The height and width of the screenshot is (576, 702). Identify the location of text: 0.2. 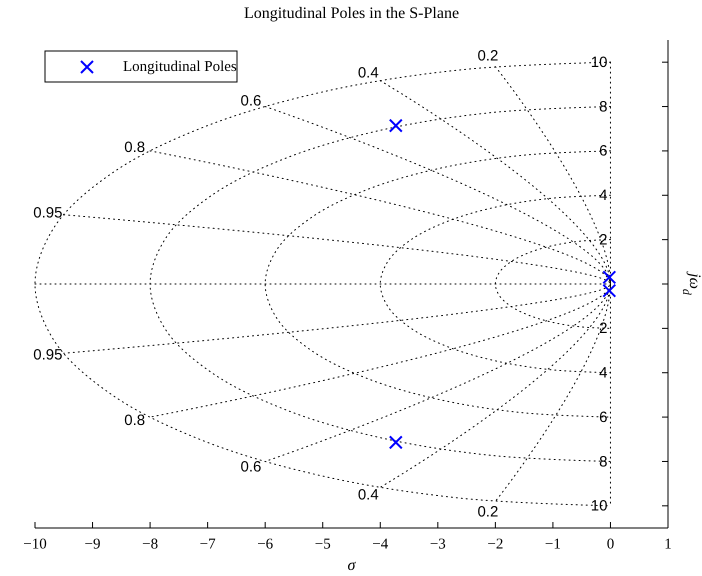
(487, 56).